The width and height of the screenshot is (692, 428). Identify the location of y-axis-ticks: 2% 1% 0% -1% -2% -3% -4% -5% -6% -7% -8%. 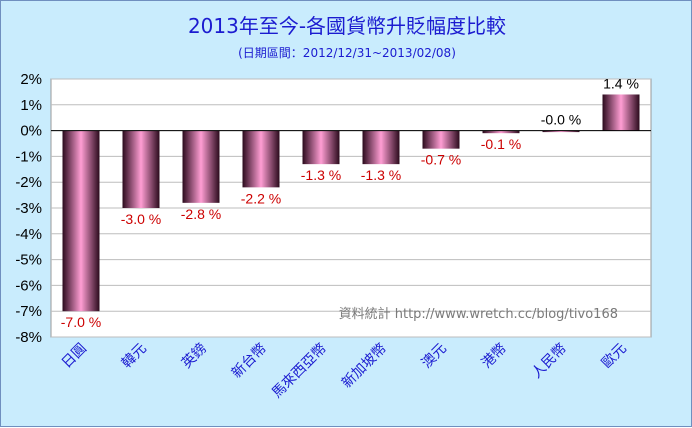
(28, 208).